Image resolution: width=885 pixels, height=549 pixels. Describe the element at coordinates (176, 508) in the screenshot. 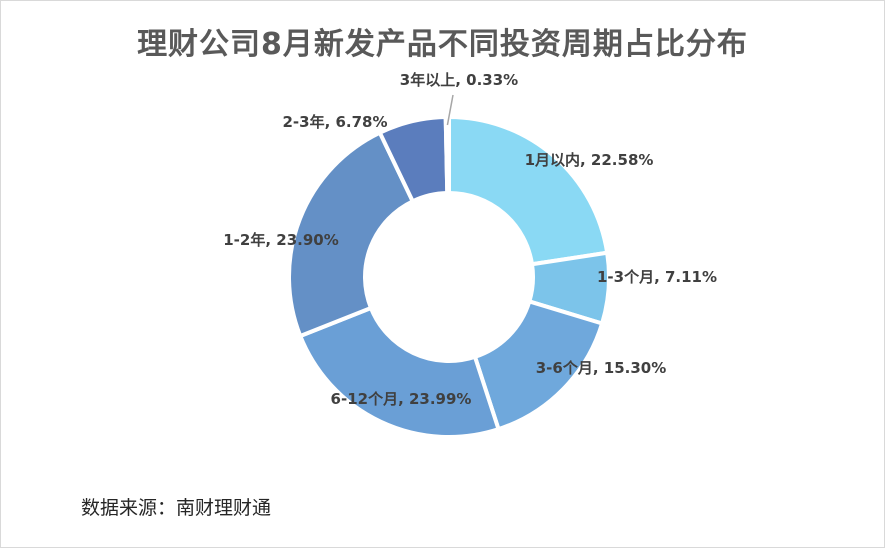

I see `source-note: 数据来源：南财理财通` at that location.